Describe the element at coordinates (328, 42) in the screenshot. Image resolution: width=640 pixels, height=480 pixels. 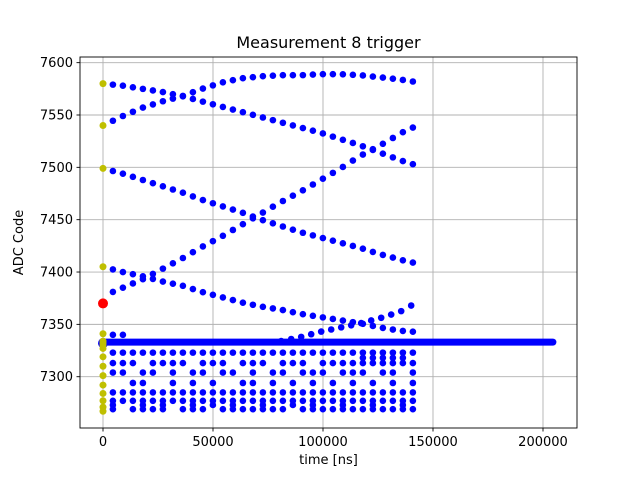
I see `chart-title: Measurement 8 trigger` at that location.